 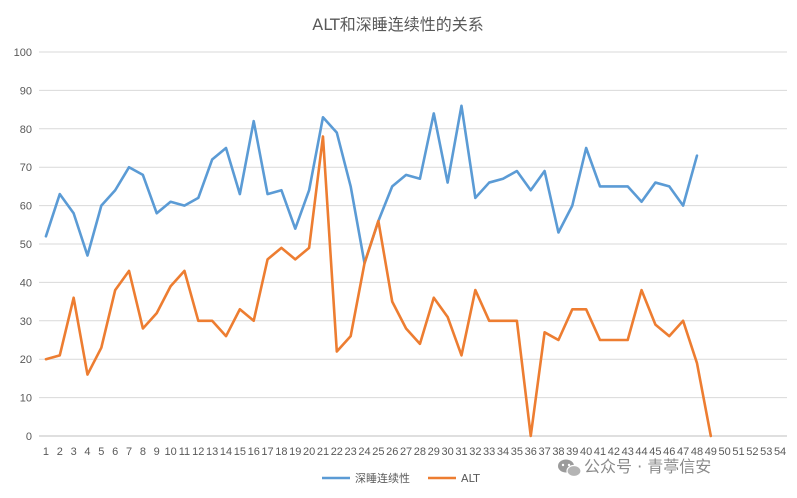 What do you see at coordinates (26, 168) in the screenshot?
I see `y-tick-label: 70` at bounding box center [26, 168].